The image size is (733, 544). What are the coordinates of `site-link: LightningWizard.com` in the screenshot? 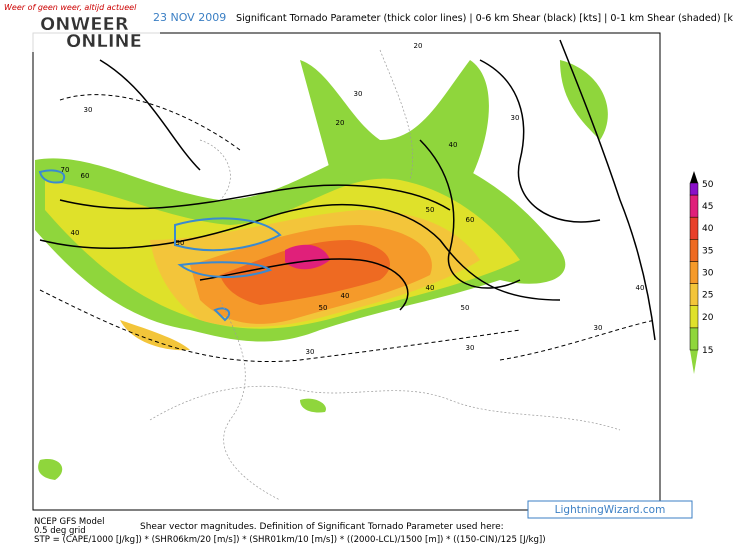 It's located at (610, 510).